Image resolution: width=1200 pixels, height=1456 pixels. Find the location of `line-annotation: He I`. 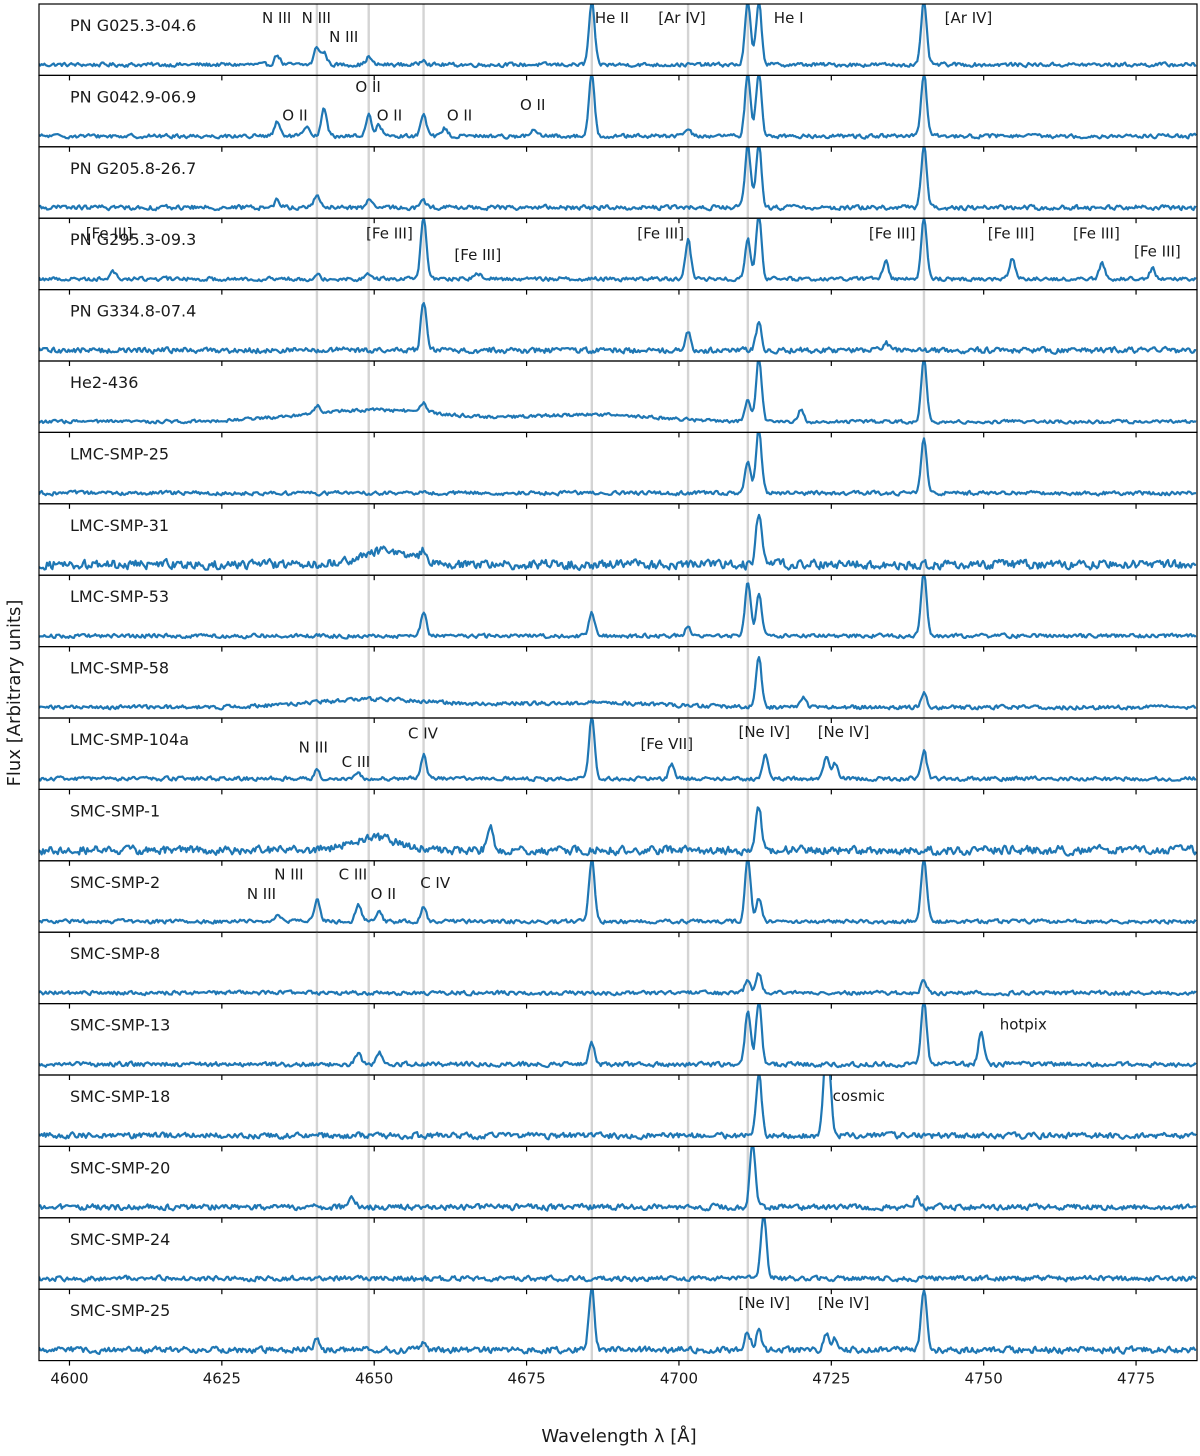

line-annotation: He I is located at coordinates (789, 18).